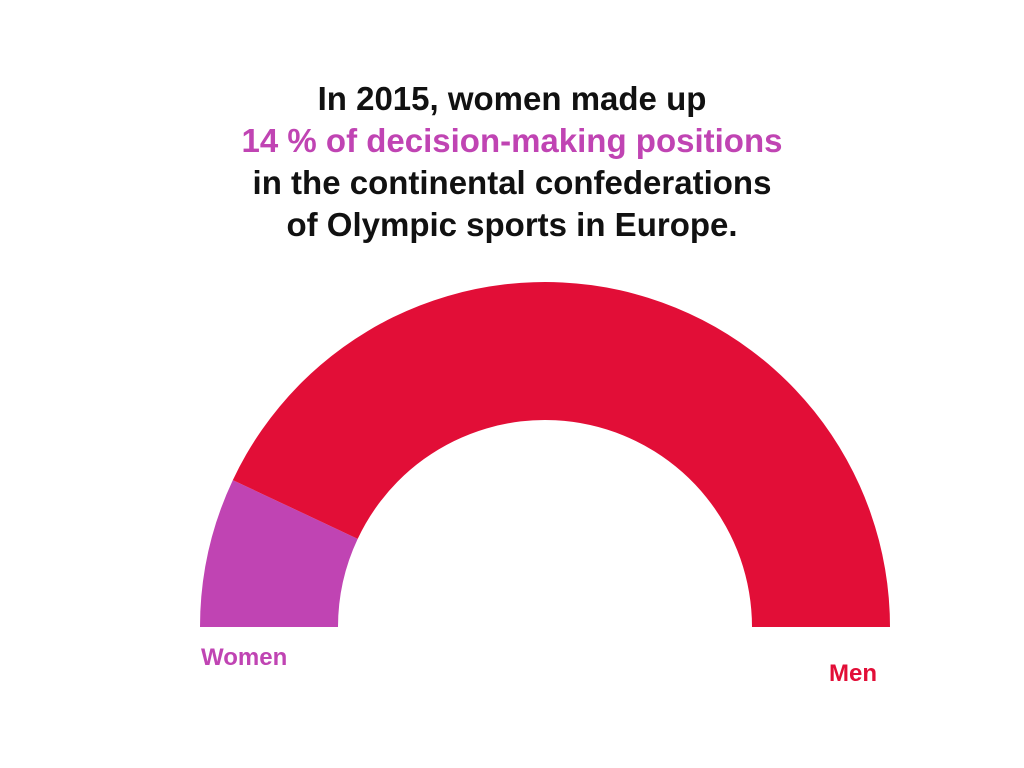 The height and width of the screenshot is (768, 1024). Describe the element at coordinates (853, 673) in the screenshot. I see `men-label: Men` at that location.